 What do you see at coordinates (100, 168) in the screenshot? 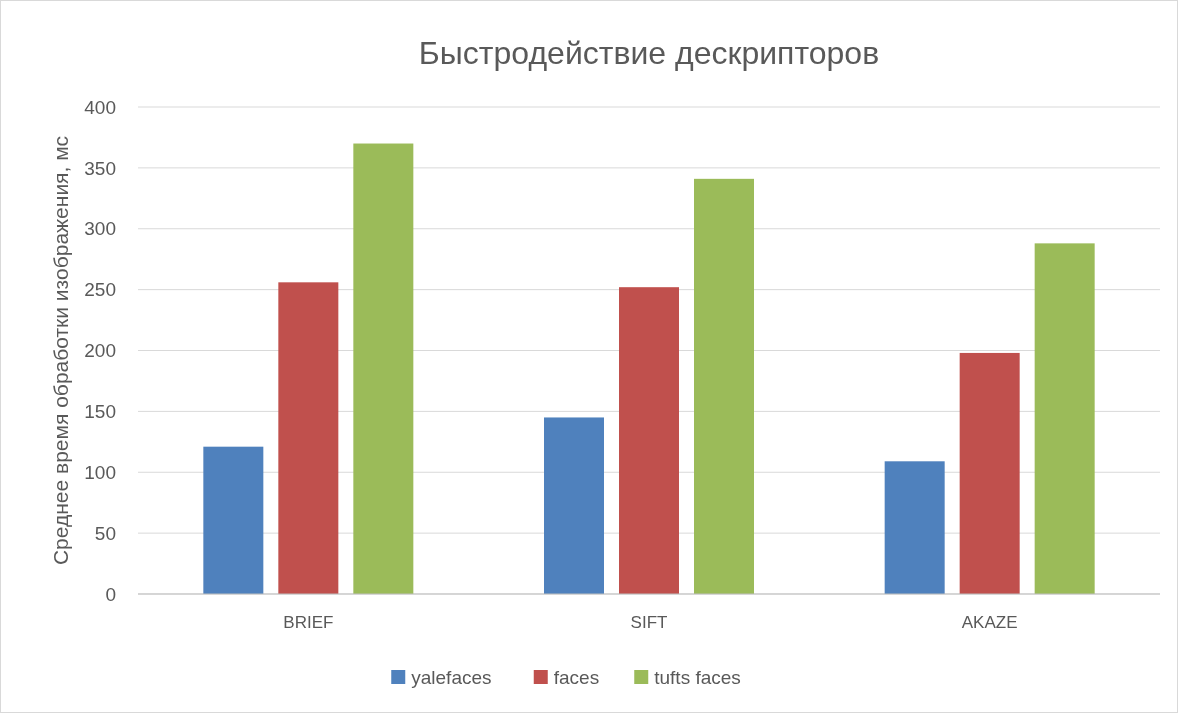
I see `y-tick-label: 350` at bounding box center [100, 168].